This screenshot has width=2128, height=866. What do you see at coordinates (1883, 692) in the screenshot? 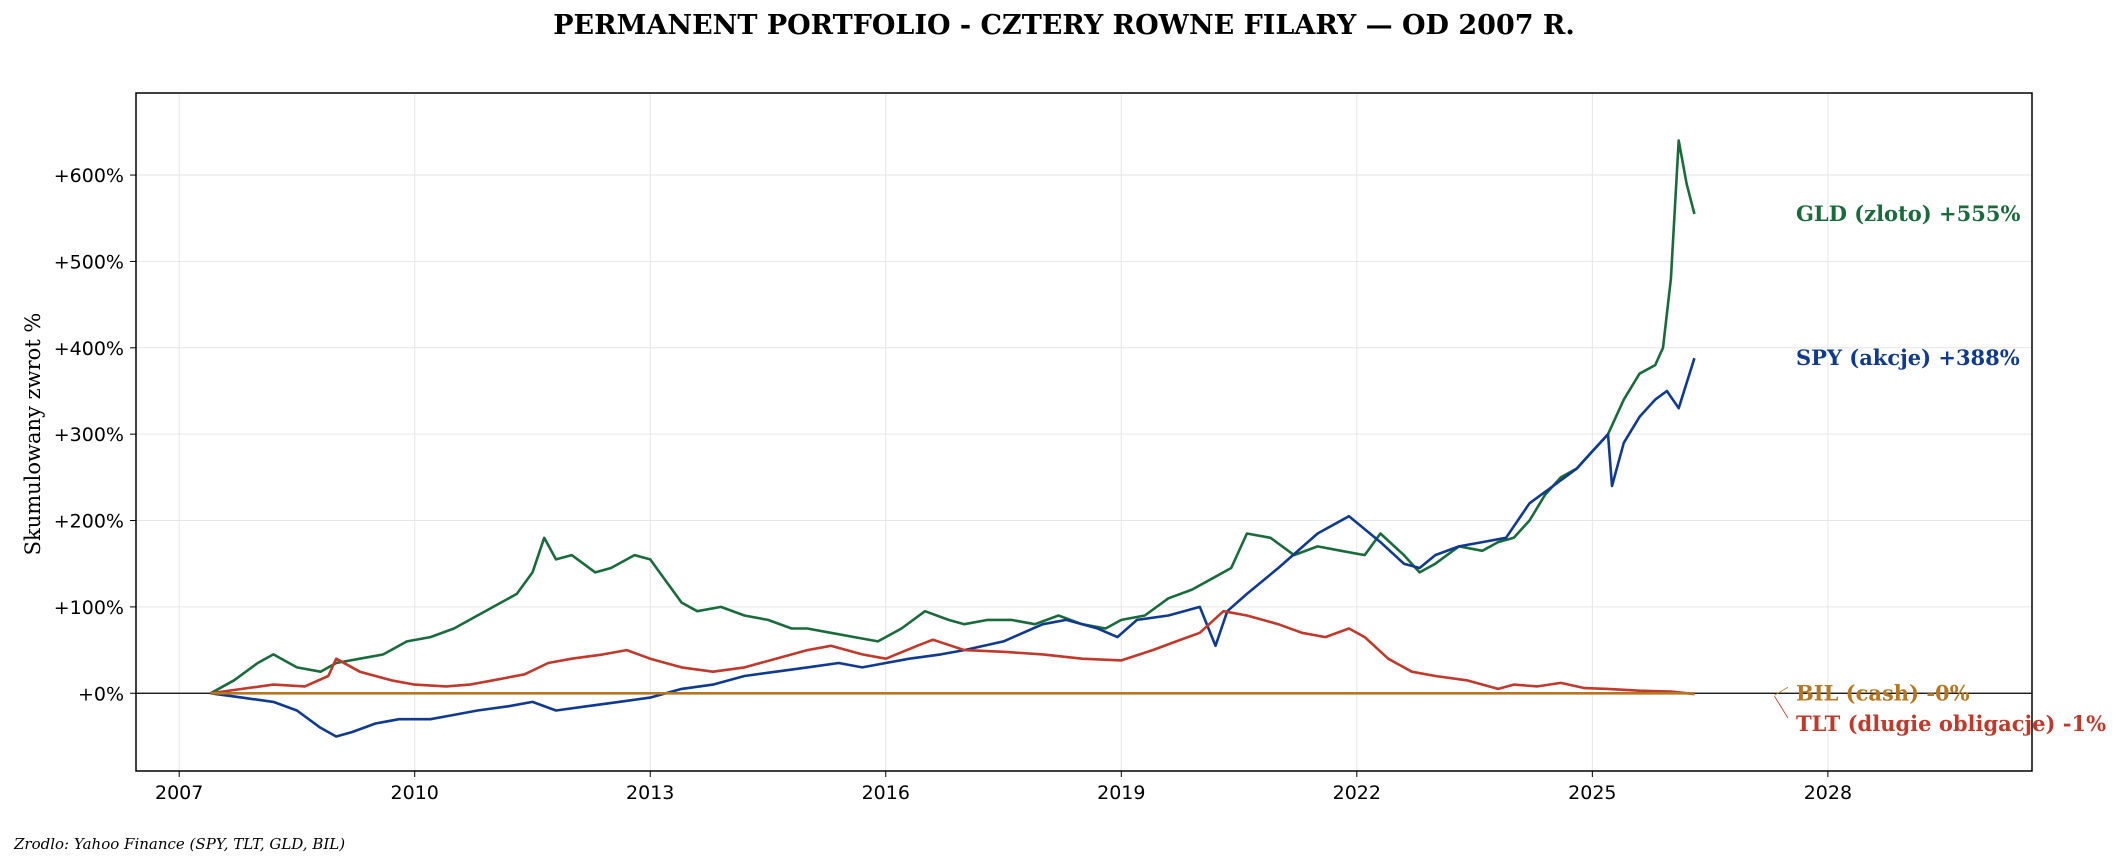
I see `end-label-bil: BIL (cash) -0%` at bounding box center [1883, 692].